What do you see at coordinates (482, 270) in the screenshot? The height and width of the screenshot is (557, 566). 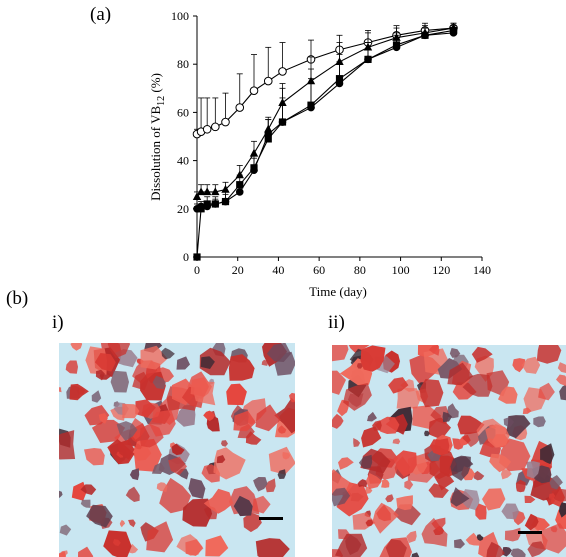 I see `x-tick-label: 140` at bounding box center [482, 270].